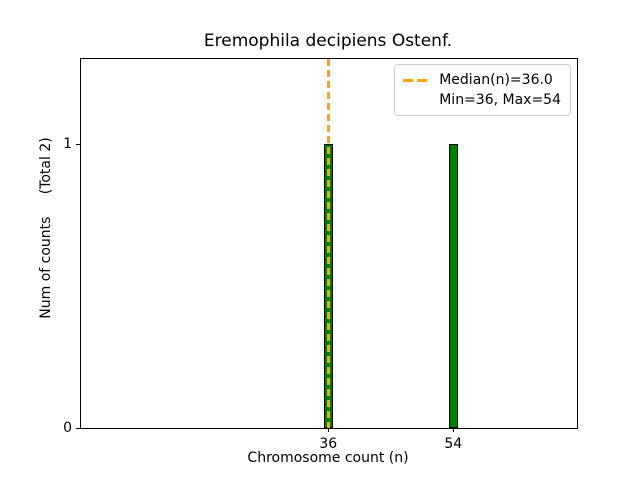 Image resolution: width=640 pixels, height=480 pixels. I want to click on median-line, so click(328, 243).